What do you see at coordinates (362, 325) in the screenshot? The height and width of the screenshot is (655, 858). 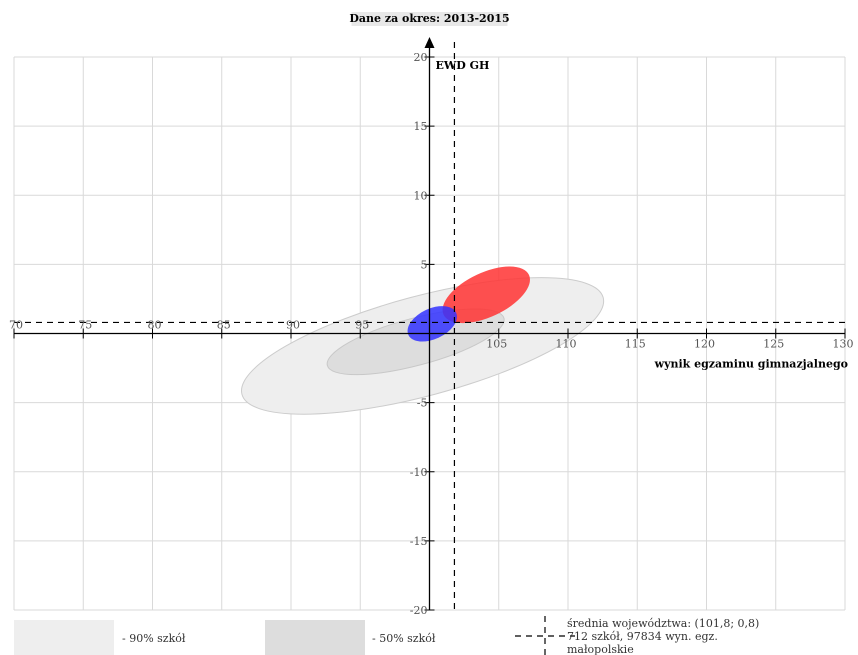 I see `x-tick-label: 95` at bounding box center [362, 325].